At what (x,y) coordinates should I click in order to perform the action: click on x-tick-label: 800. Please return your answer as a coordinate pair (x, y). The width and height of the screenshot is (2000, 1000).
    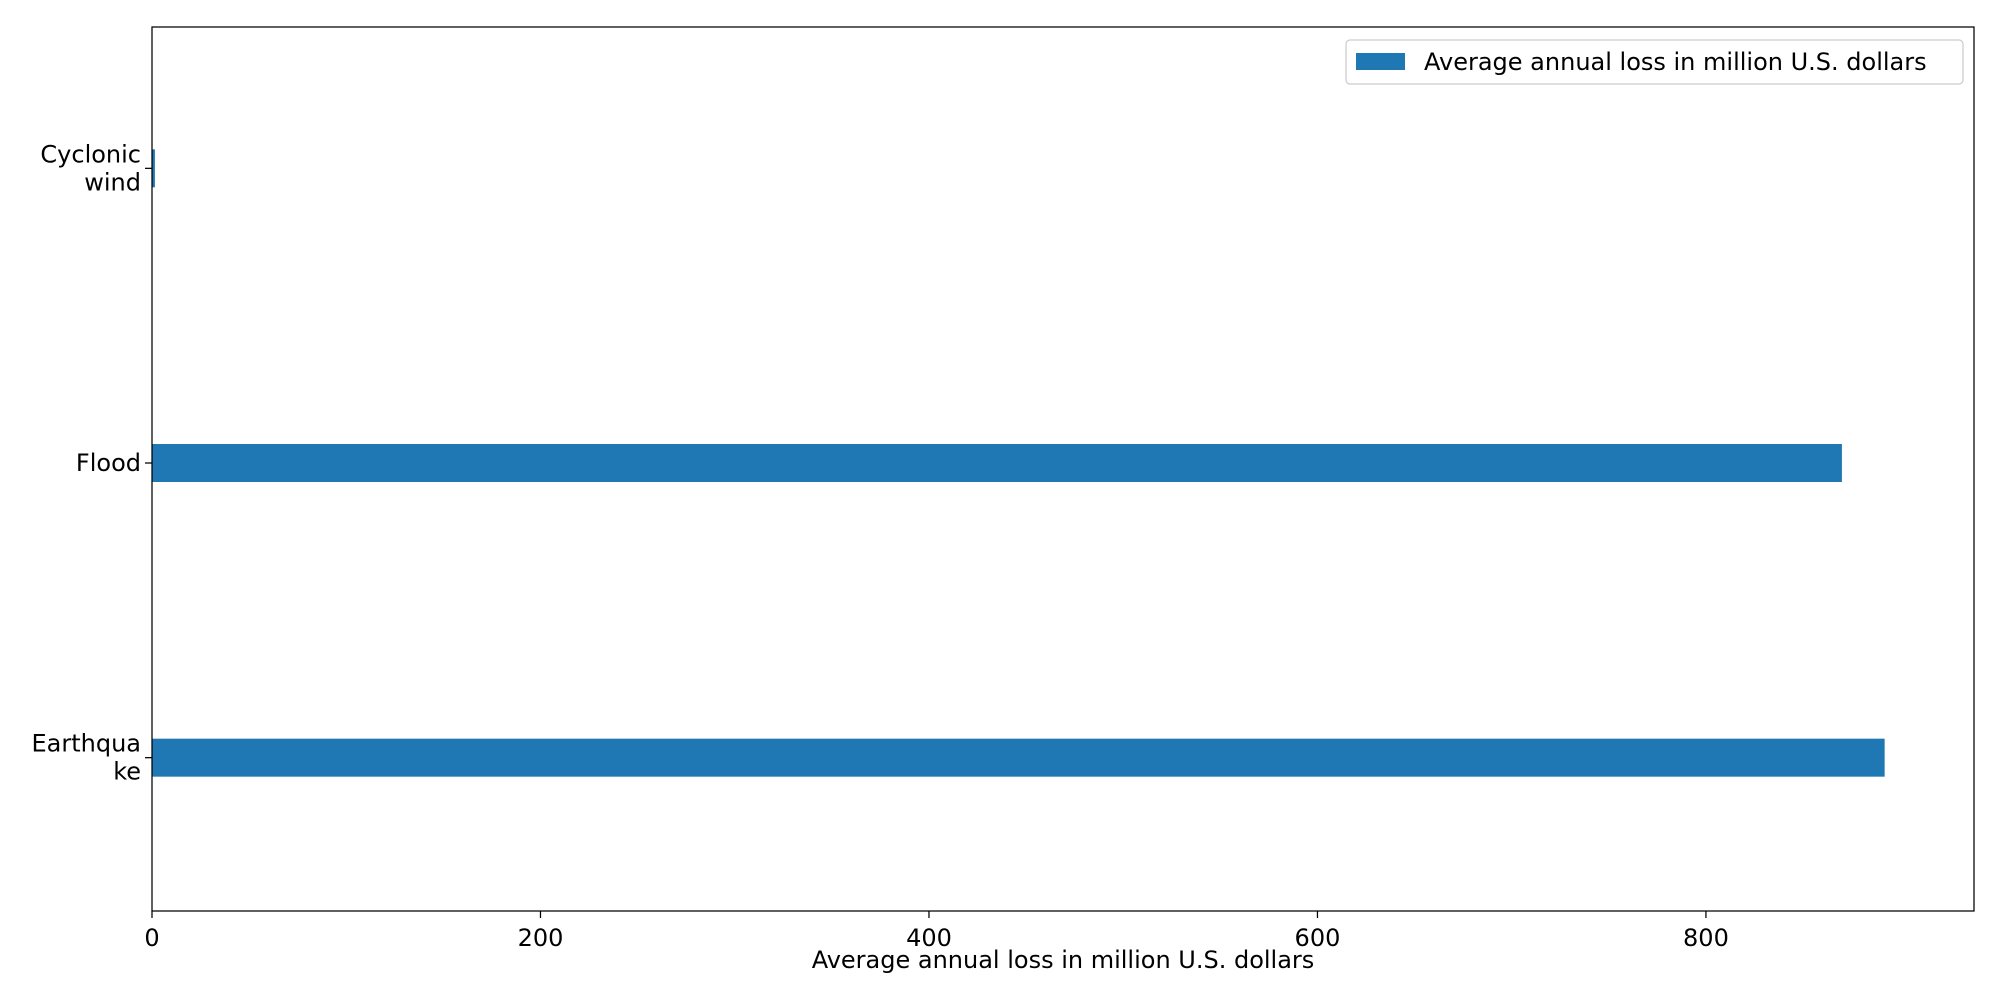
    Looking at the image, I should click on (1706, 938).